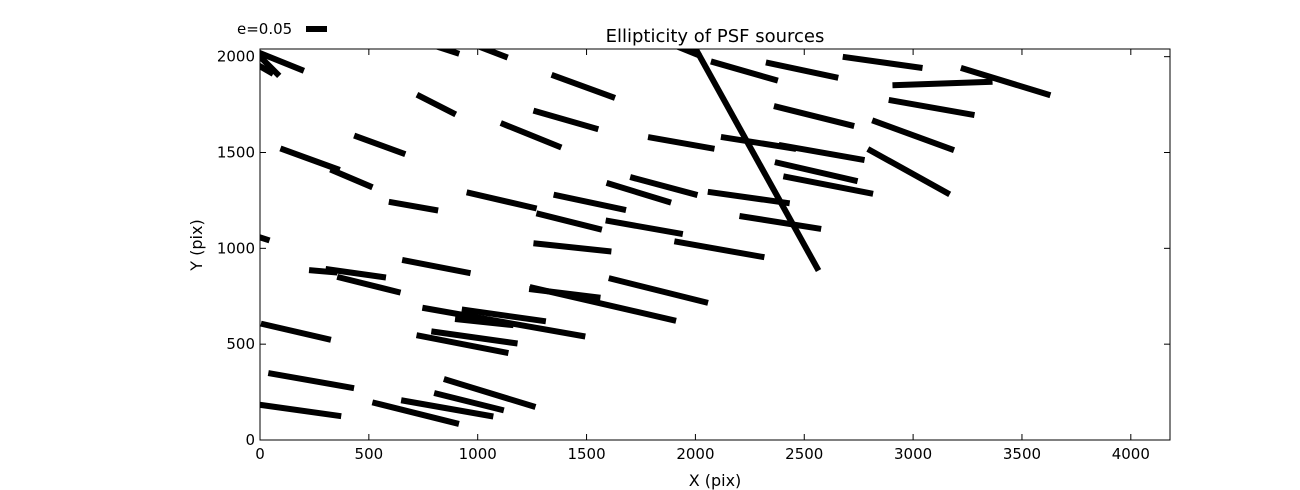 The image size is (1300, 490). I want to click on x-tick-label: 2000, so click(695, 454).